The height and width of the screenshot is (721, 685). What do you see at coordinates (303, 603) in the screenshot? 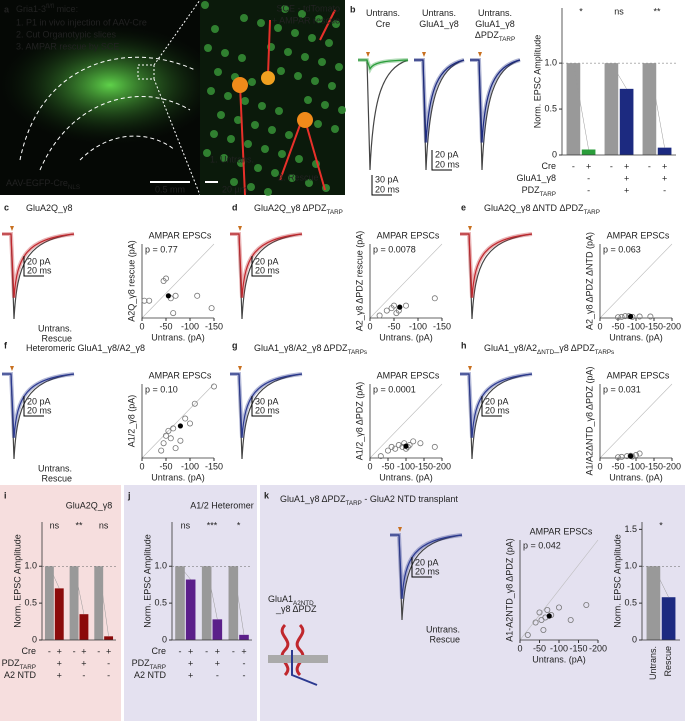
I see `text-part: A2NTD` at bounding box center [303, 603].